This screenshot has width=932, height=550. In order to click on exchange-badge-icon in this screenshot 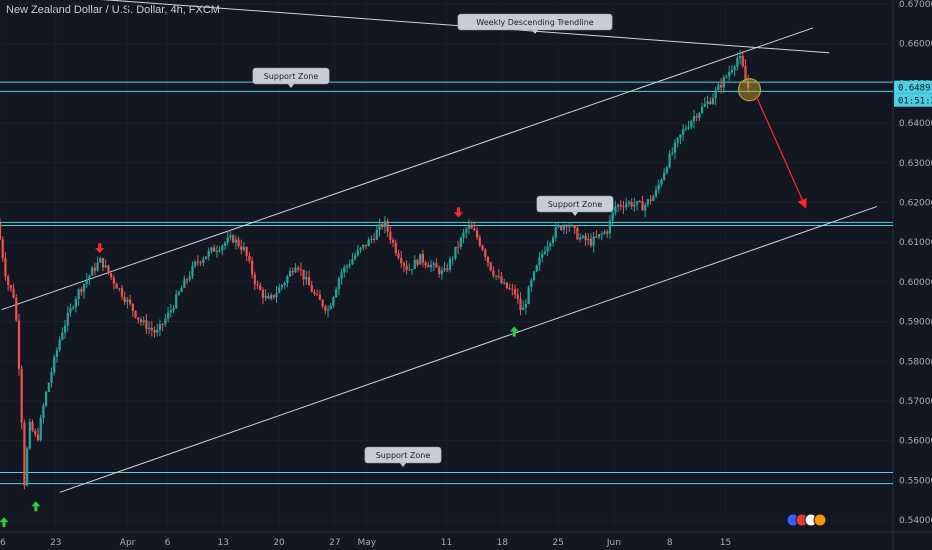, I will do `click(820, 520)`.